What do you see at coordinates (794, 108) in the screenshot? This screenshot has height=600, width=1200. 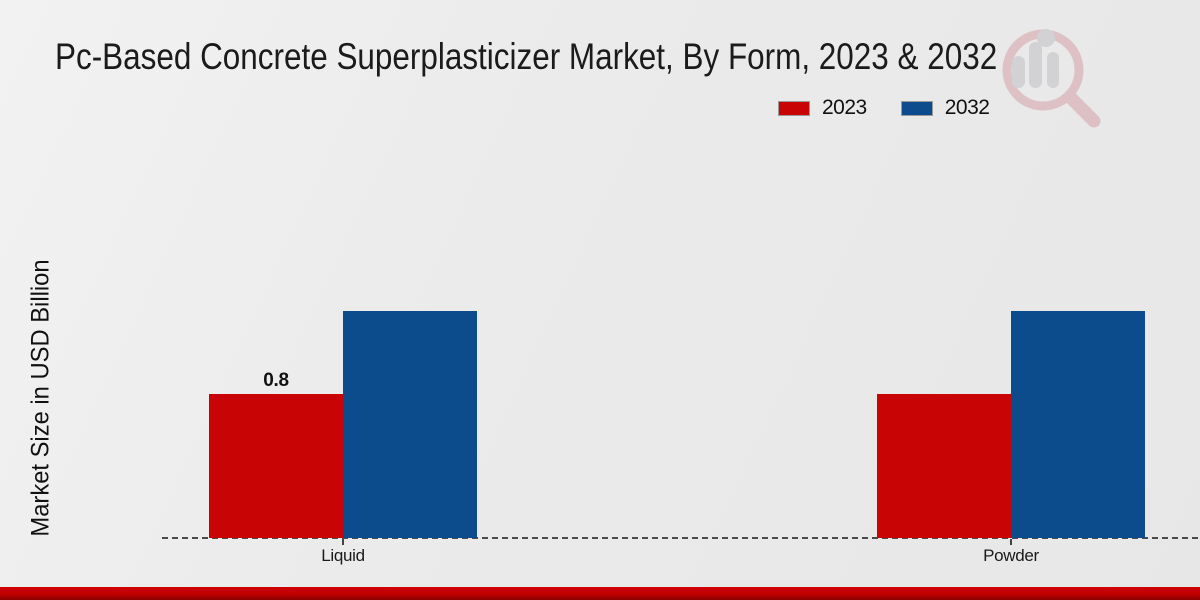 I see `legend-swatch-2023` at bounding box center [794, 108].